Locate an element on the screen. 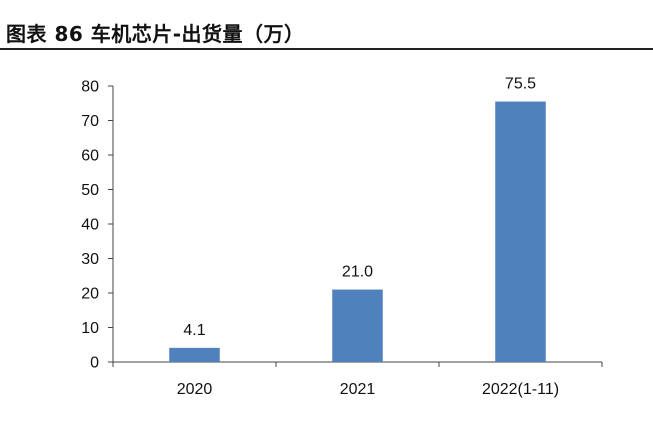 Image resolution: width=653 pixels, height=425 pixels. y-tick-label: 70 is located at coordinates (90, 121).